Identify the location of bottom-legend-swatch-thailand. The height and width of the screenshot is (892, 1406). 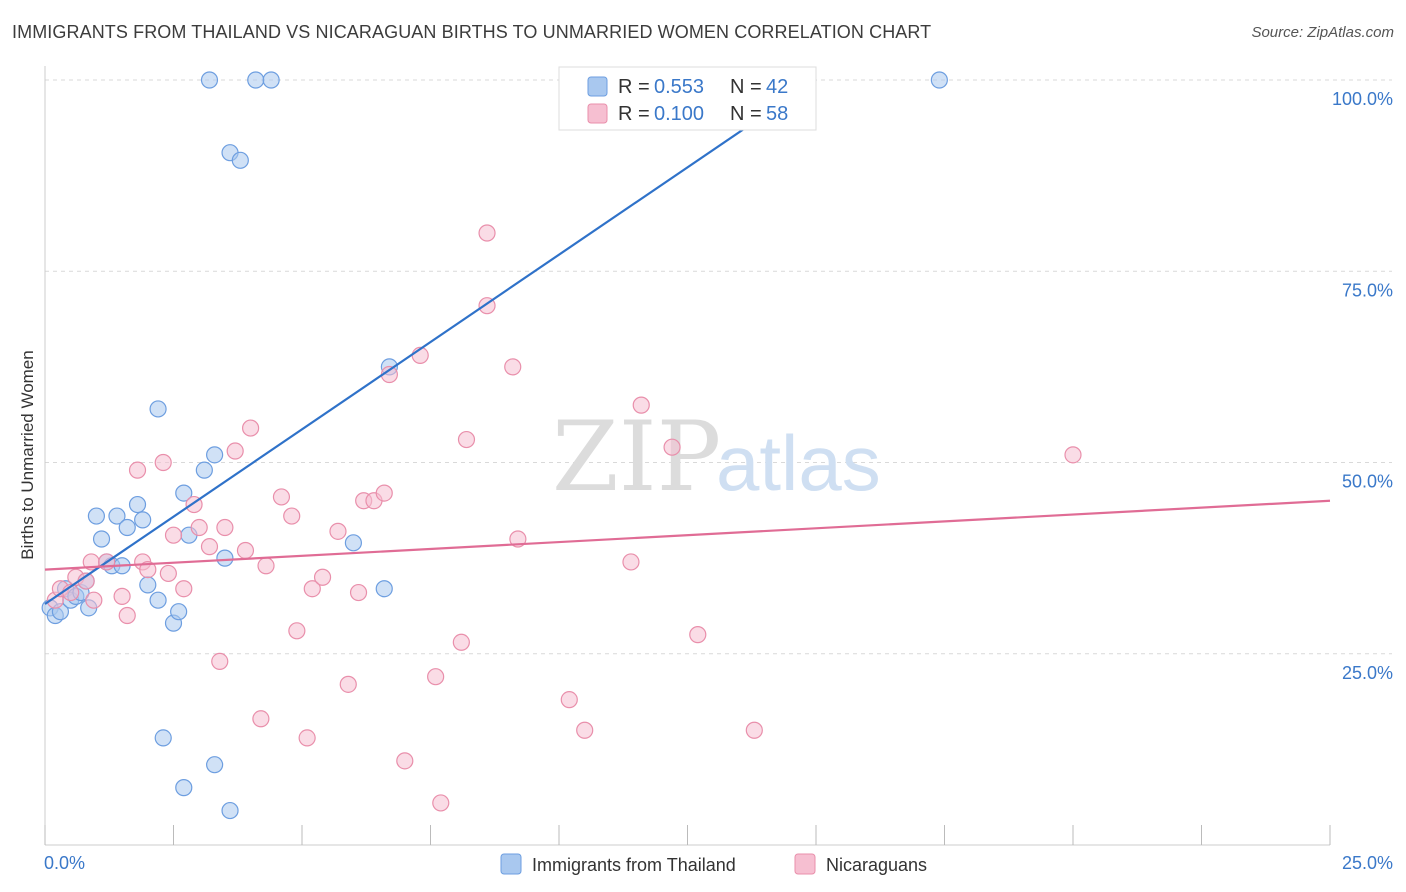
(511, 864).